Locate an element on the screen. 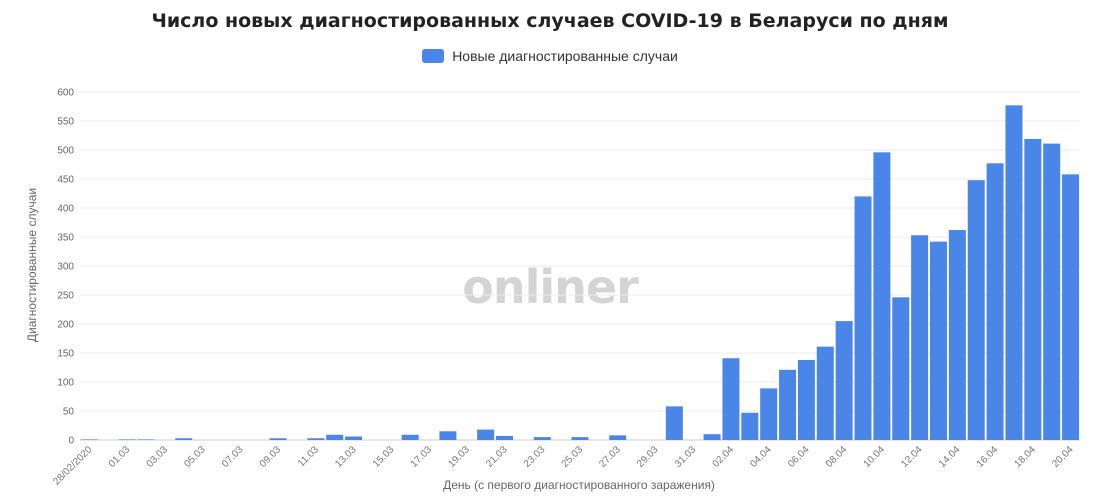 The height and width of the screenshot is (504, 1100). x-tick-label: 09.03 is located at coordinates (271, 457).